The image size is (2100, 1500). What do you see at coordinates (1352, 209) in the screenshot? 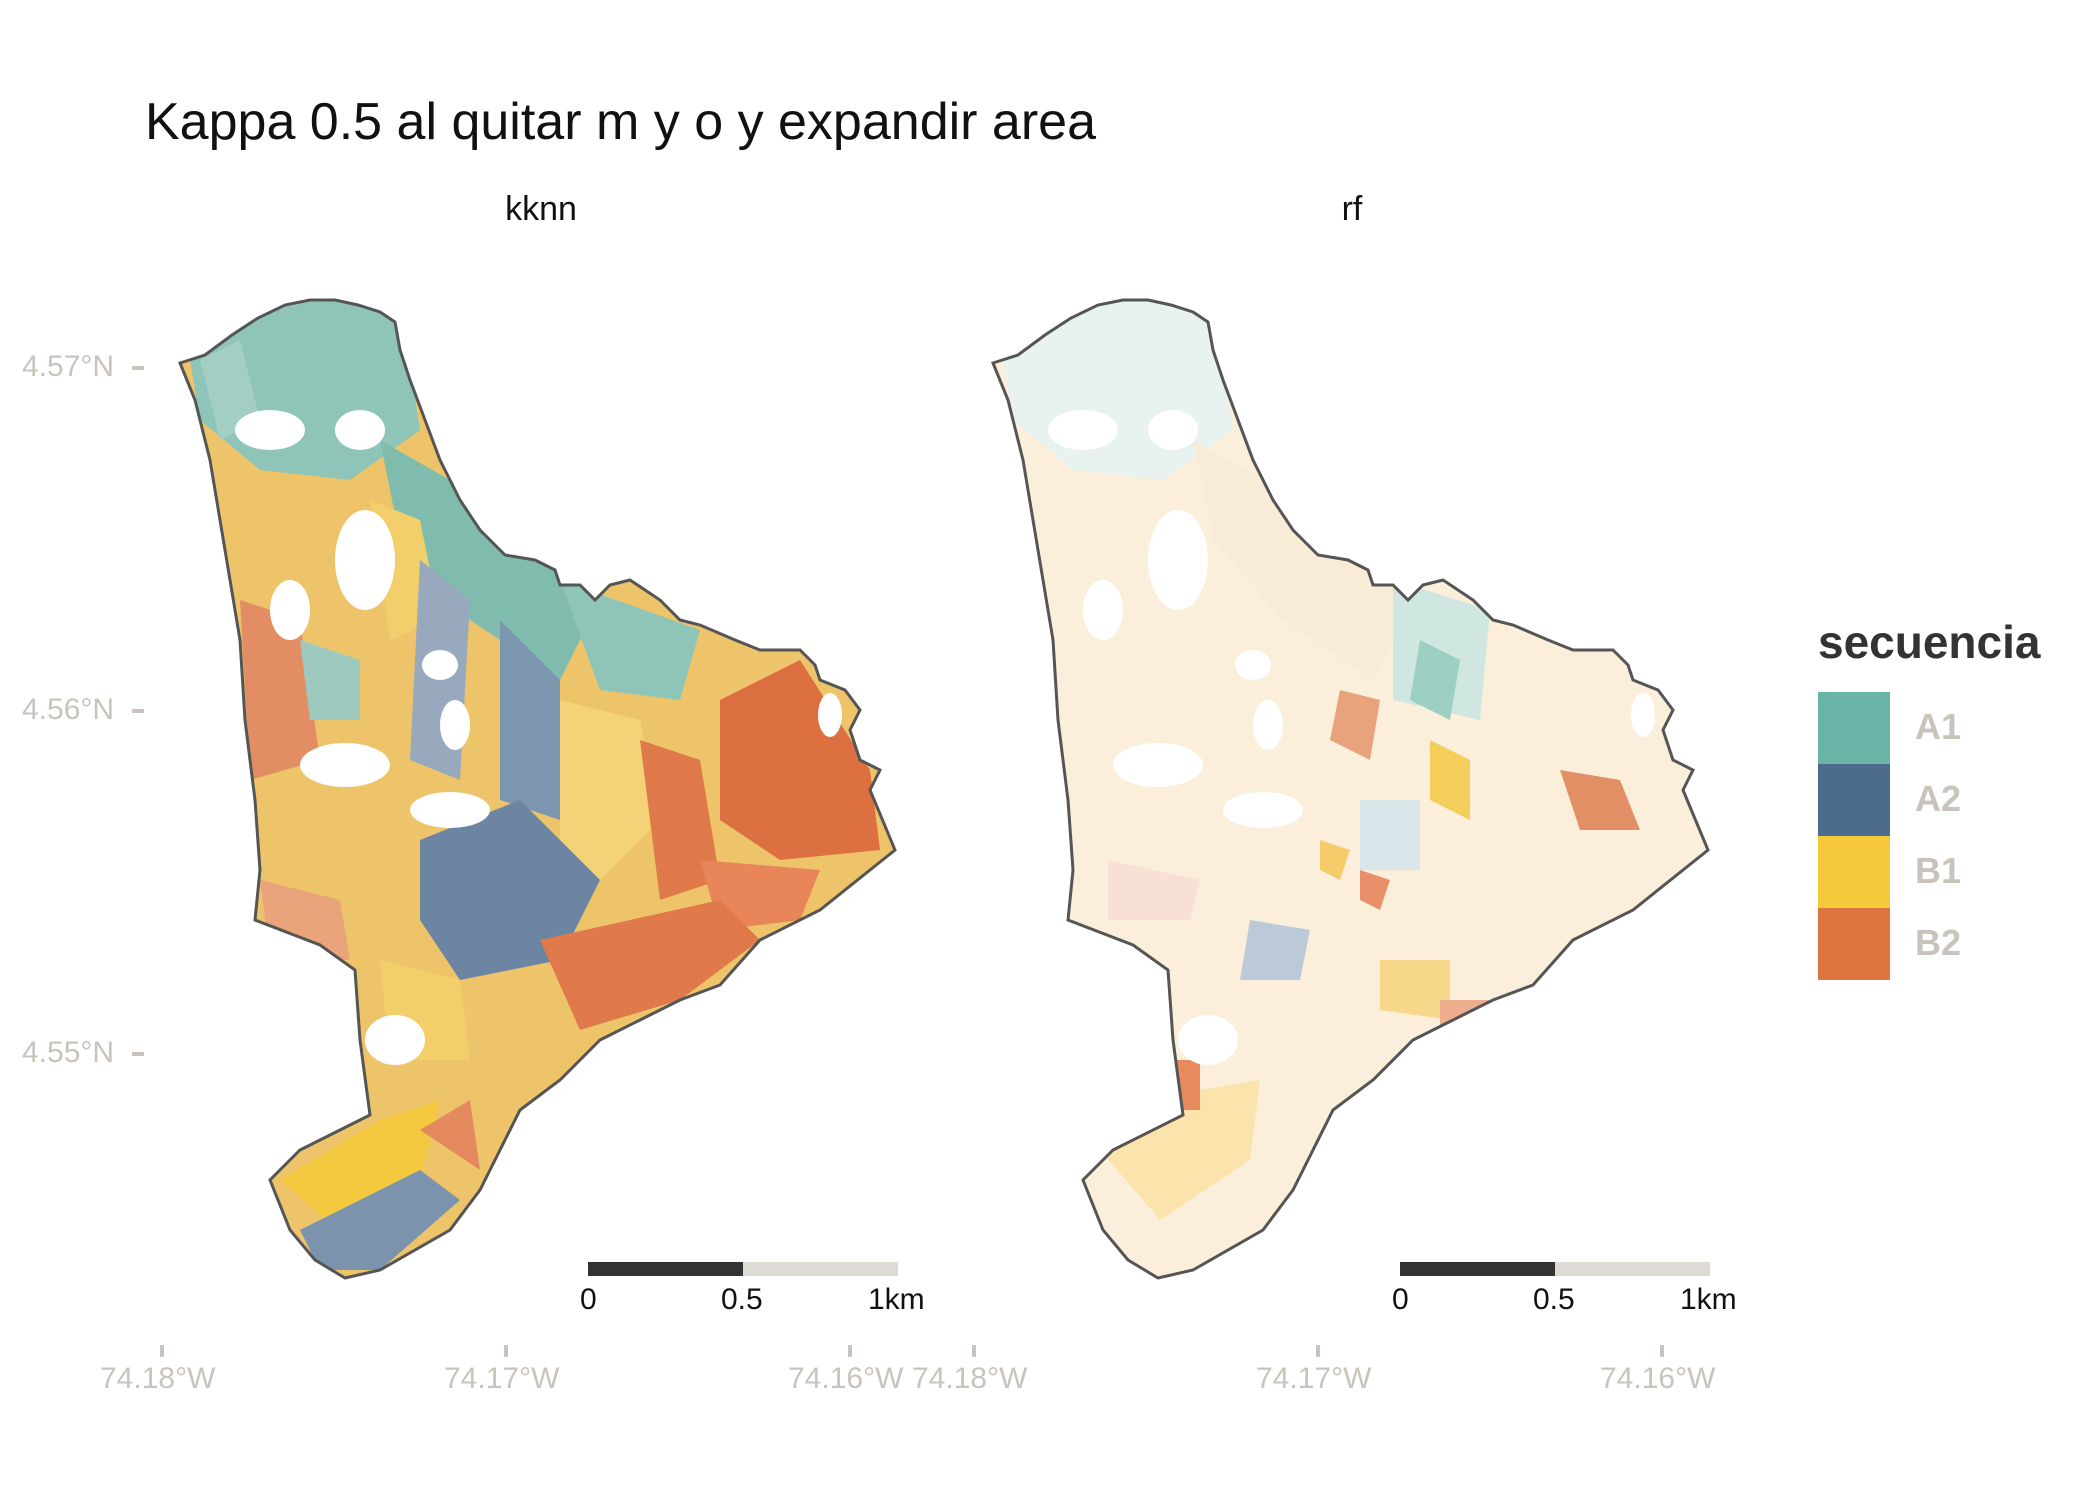
I see `panel-title-rf: rf` at bounding box center [1352, 209].